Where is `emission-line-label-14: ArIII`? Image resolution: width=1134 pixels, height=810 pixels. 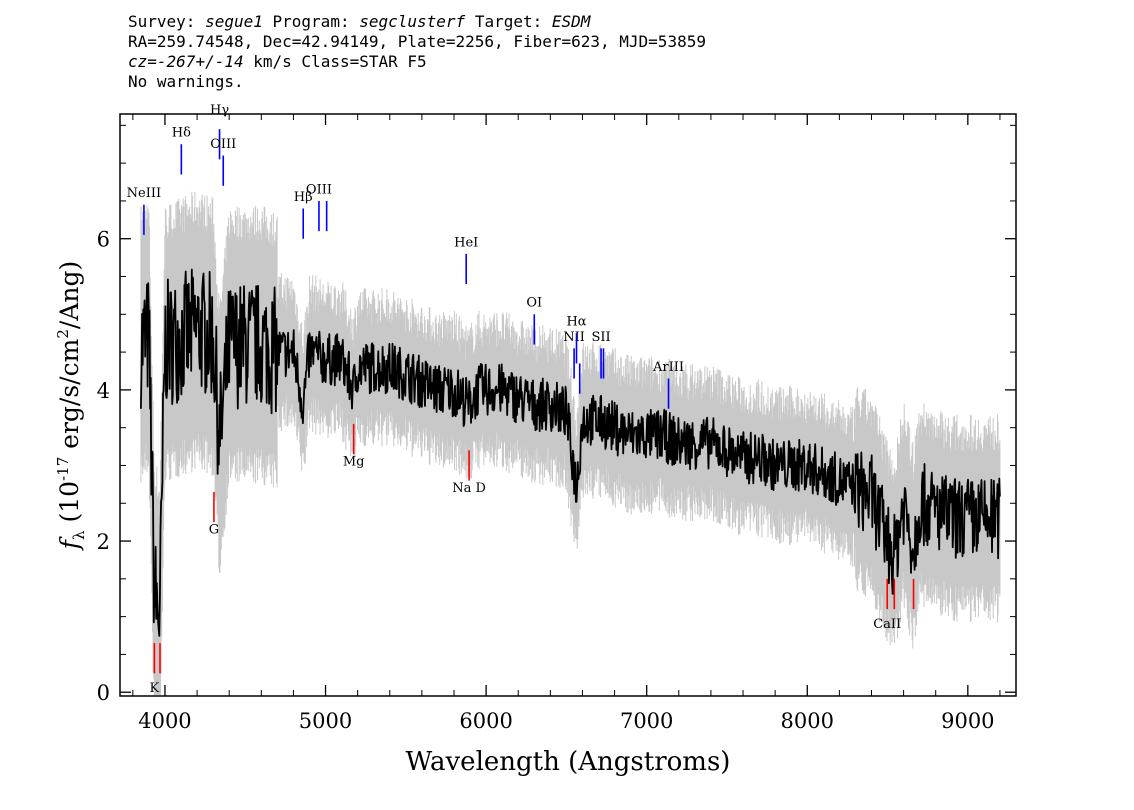 emission-line-label-14: ArIII is located at coordinates (668, 367).